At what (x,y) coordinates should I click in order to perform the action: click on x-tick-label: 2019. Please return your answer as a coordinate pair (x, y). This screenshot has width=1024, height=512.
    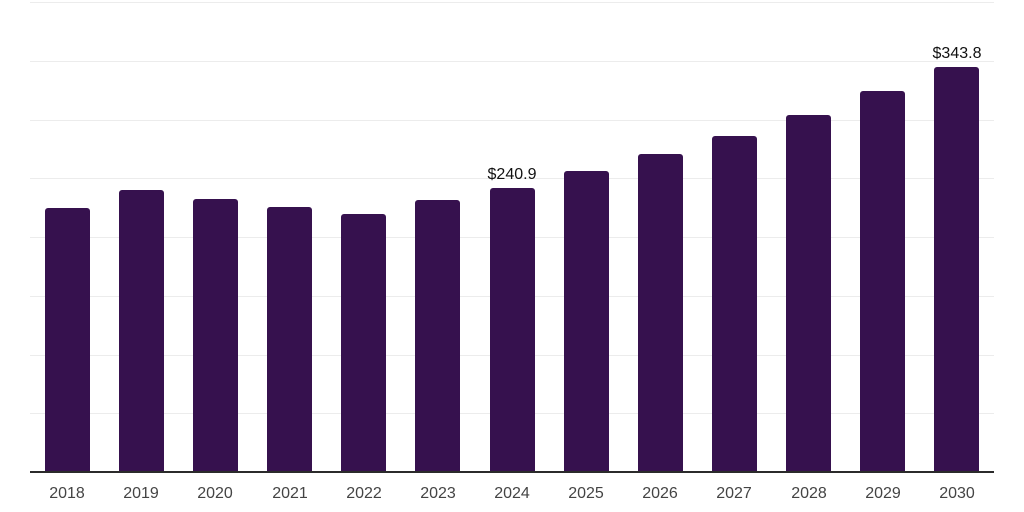
    Looking at the image, I should click on (141, 493).